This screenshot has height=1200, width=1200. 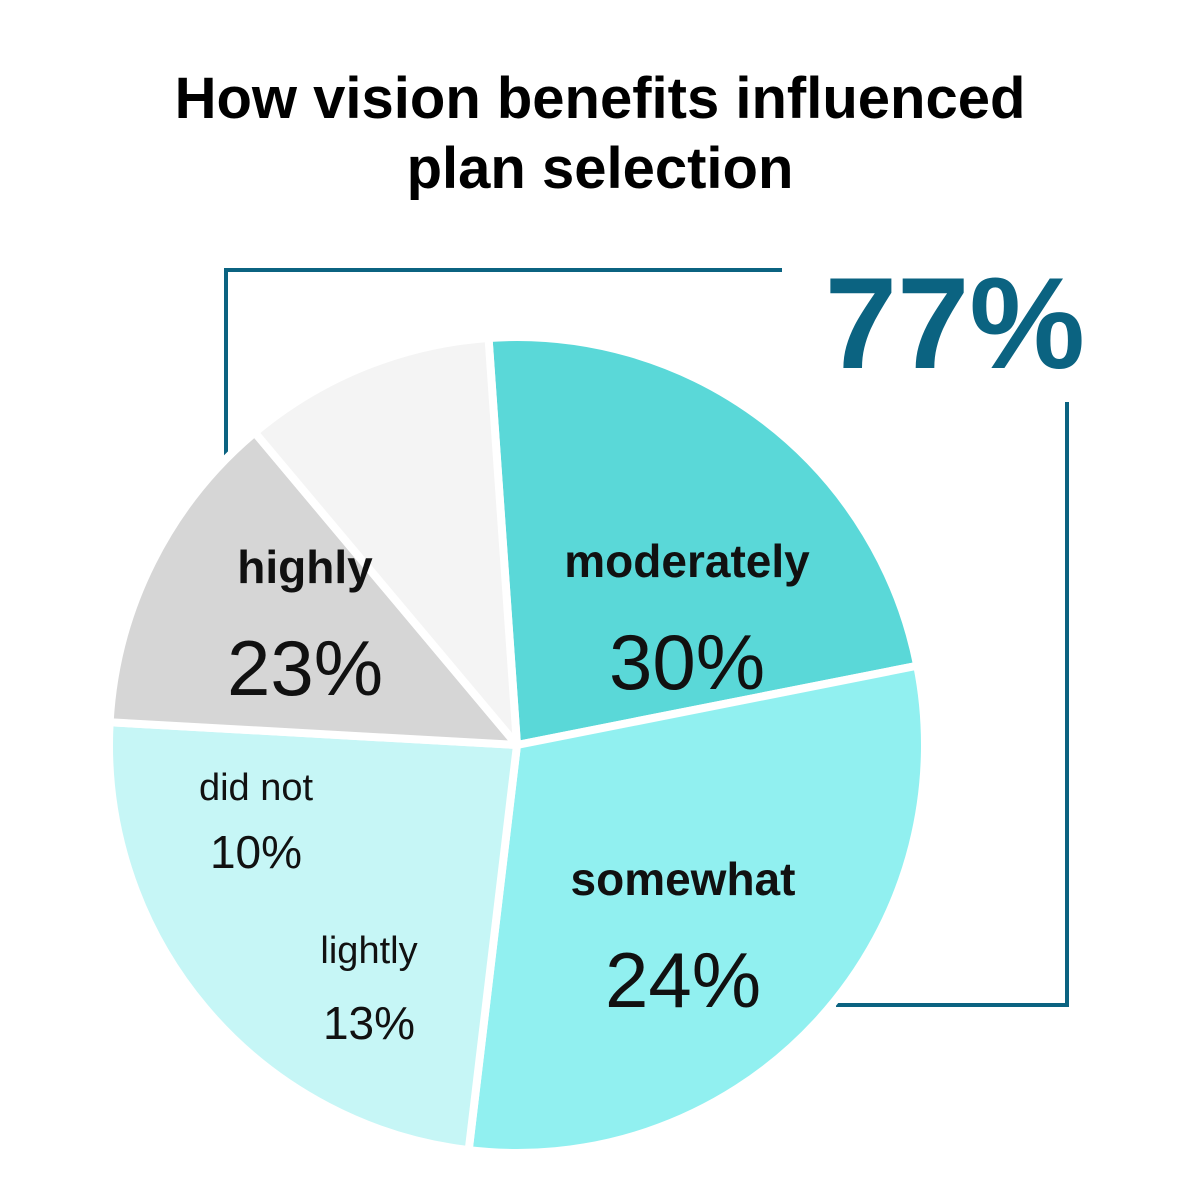 I want to click on slice-value-somewhat: 24%, so click(x=683, y=980).